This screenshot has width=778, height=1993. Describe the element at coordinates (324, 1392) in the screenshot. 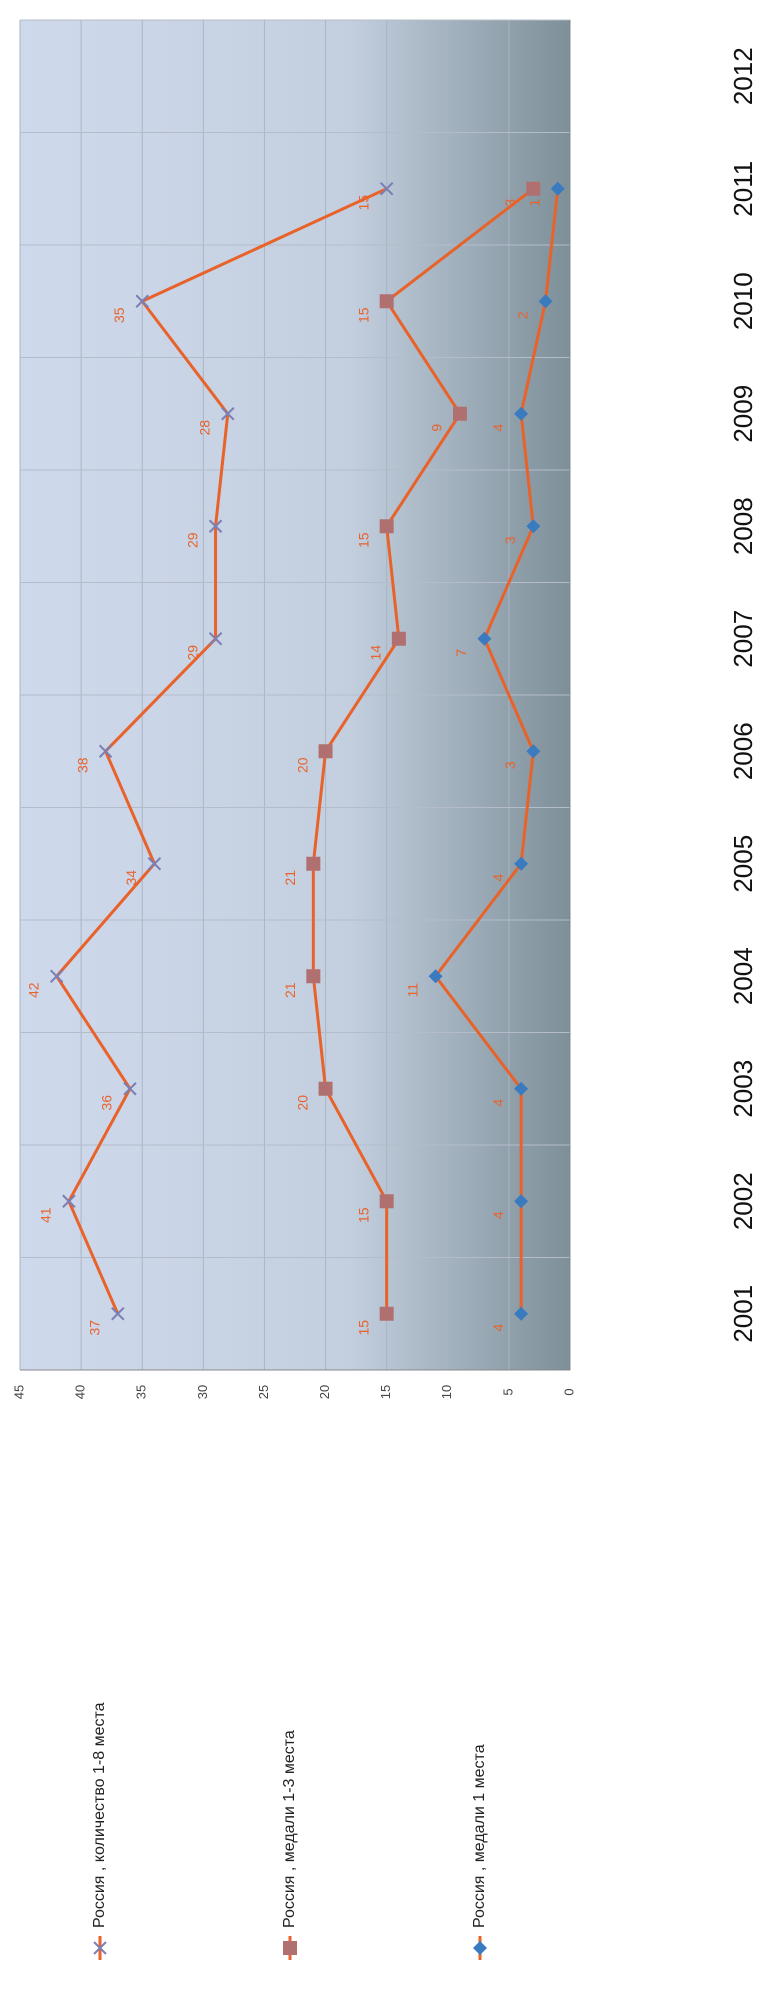

I see `y-tick-label: 20` at that location.